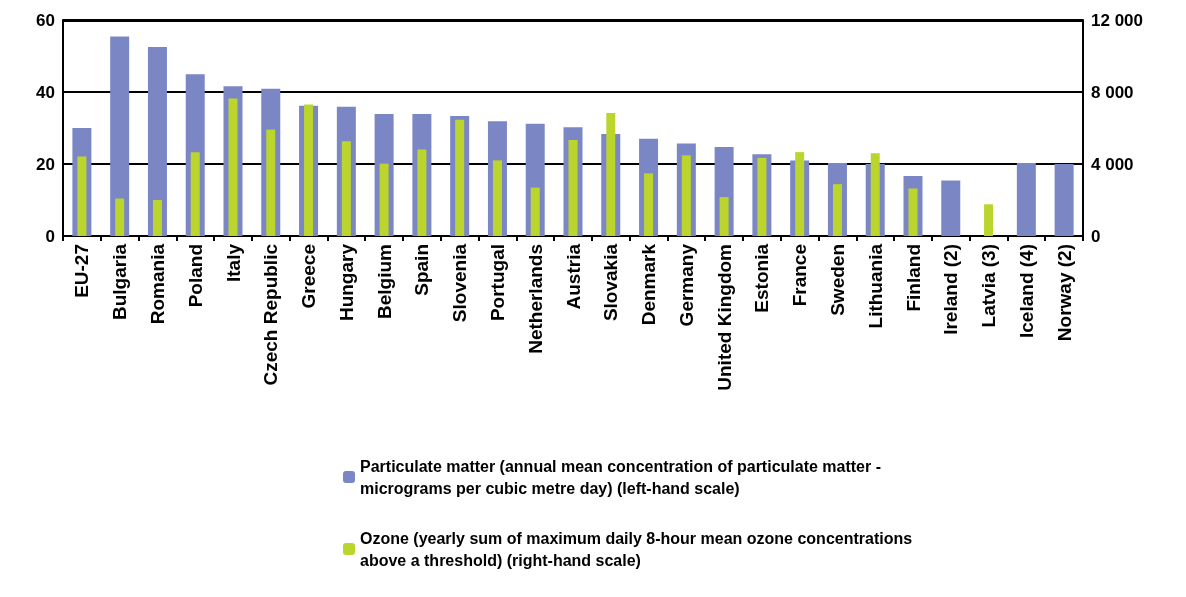 The width and height of the screenshot is (1186, 597). I want to click on y2-tick-label: 4 000, so click(1112, 164).